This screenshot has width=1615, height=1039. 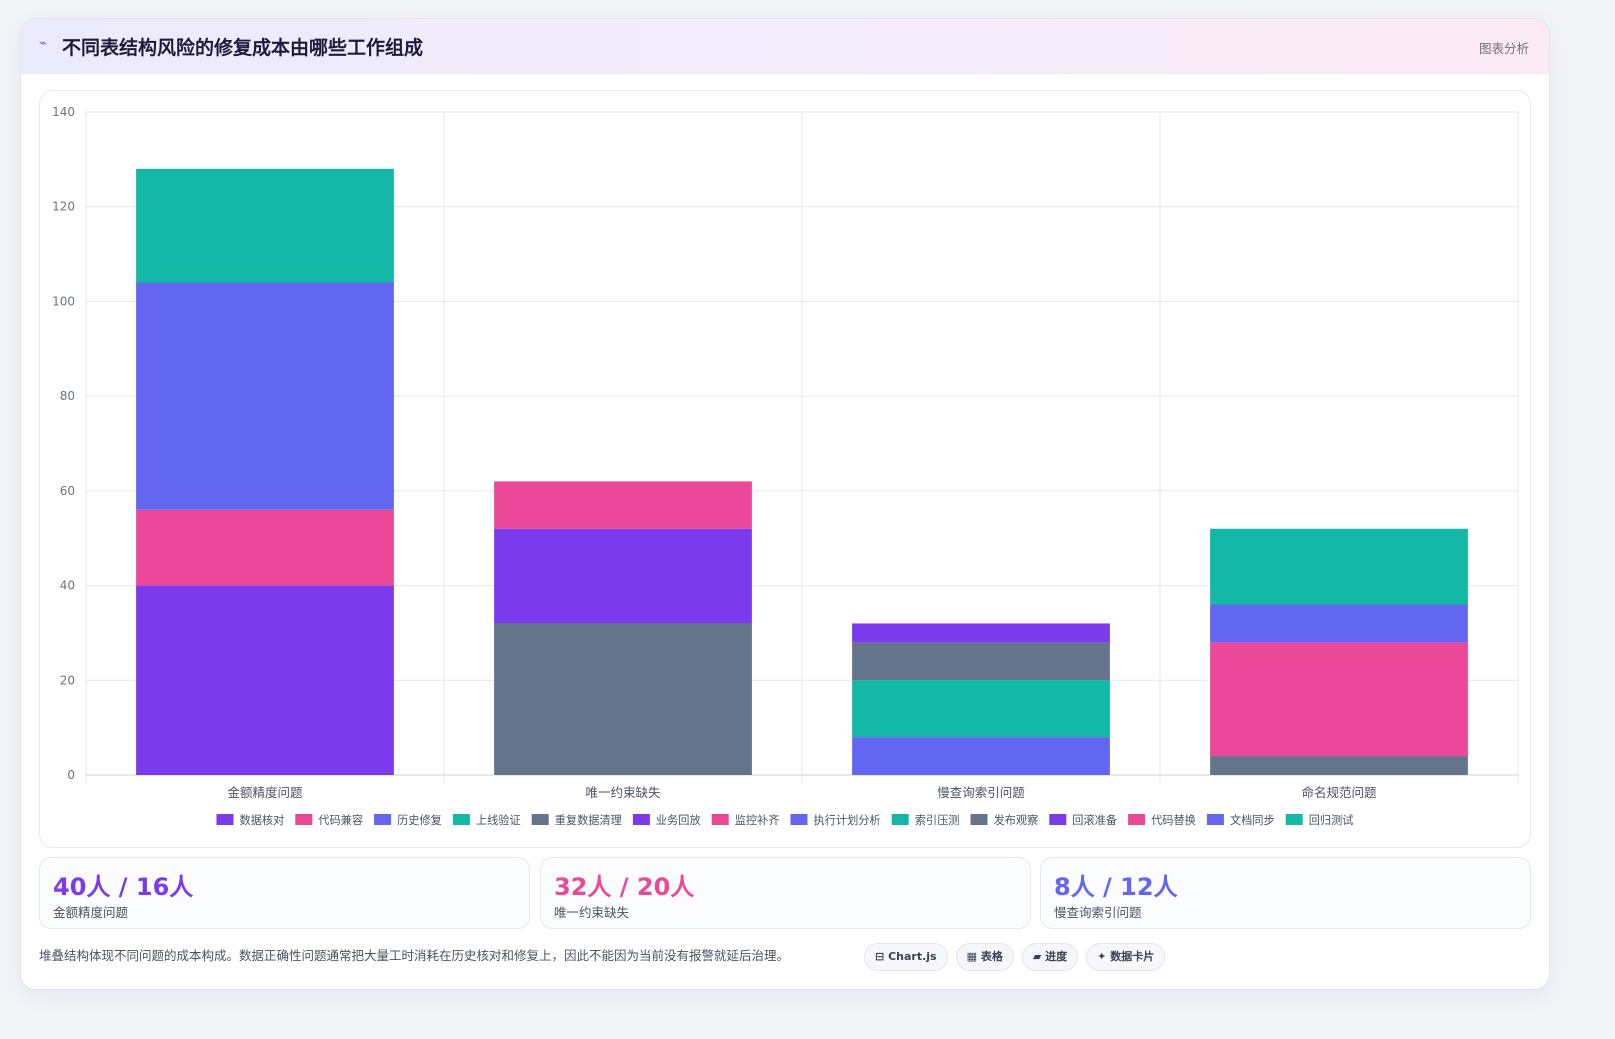 What do you see at coordinates (284, 893) in the screenshot?
I see `stat-card-1: 40人 / 16人 金额精度问题` at bounding box center [284, 893].